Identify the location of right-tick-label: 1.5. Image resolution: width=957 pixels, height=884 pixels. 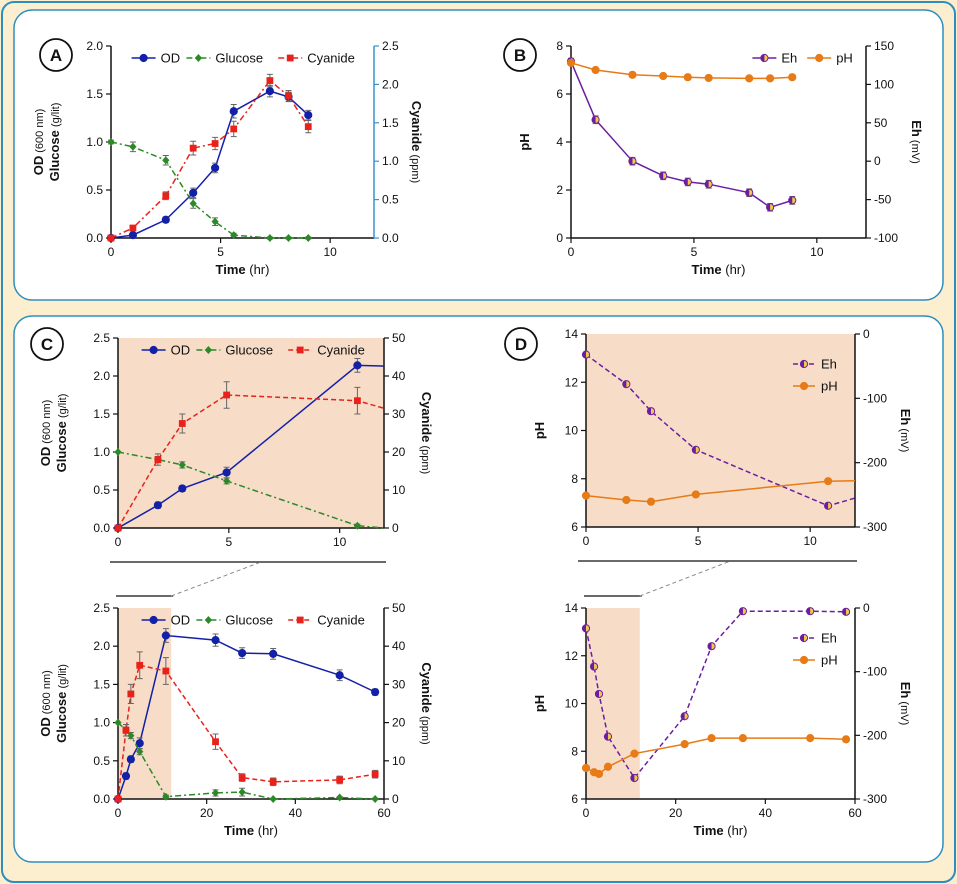
(390, 123).